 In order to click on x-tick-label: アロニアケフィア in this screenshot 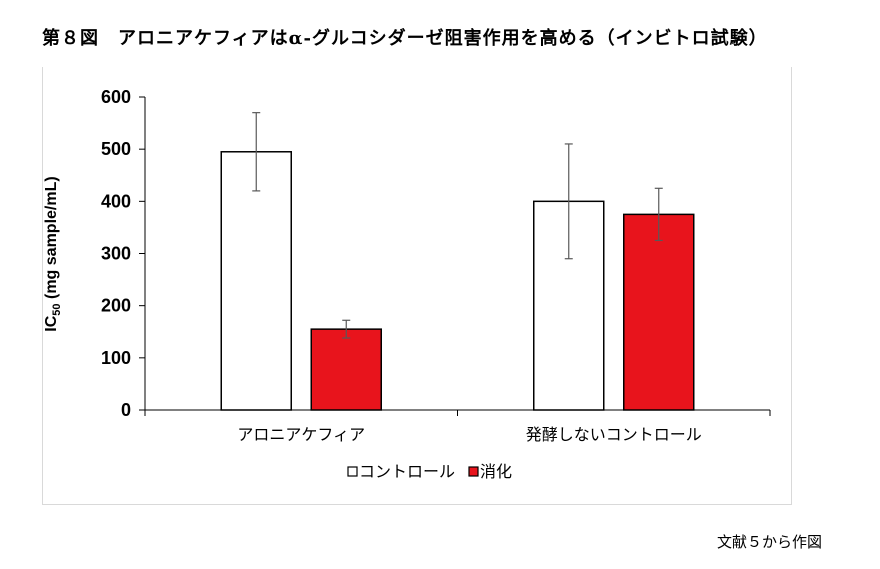, I will do `click(301, 434)`.